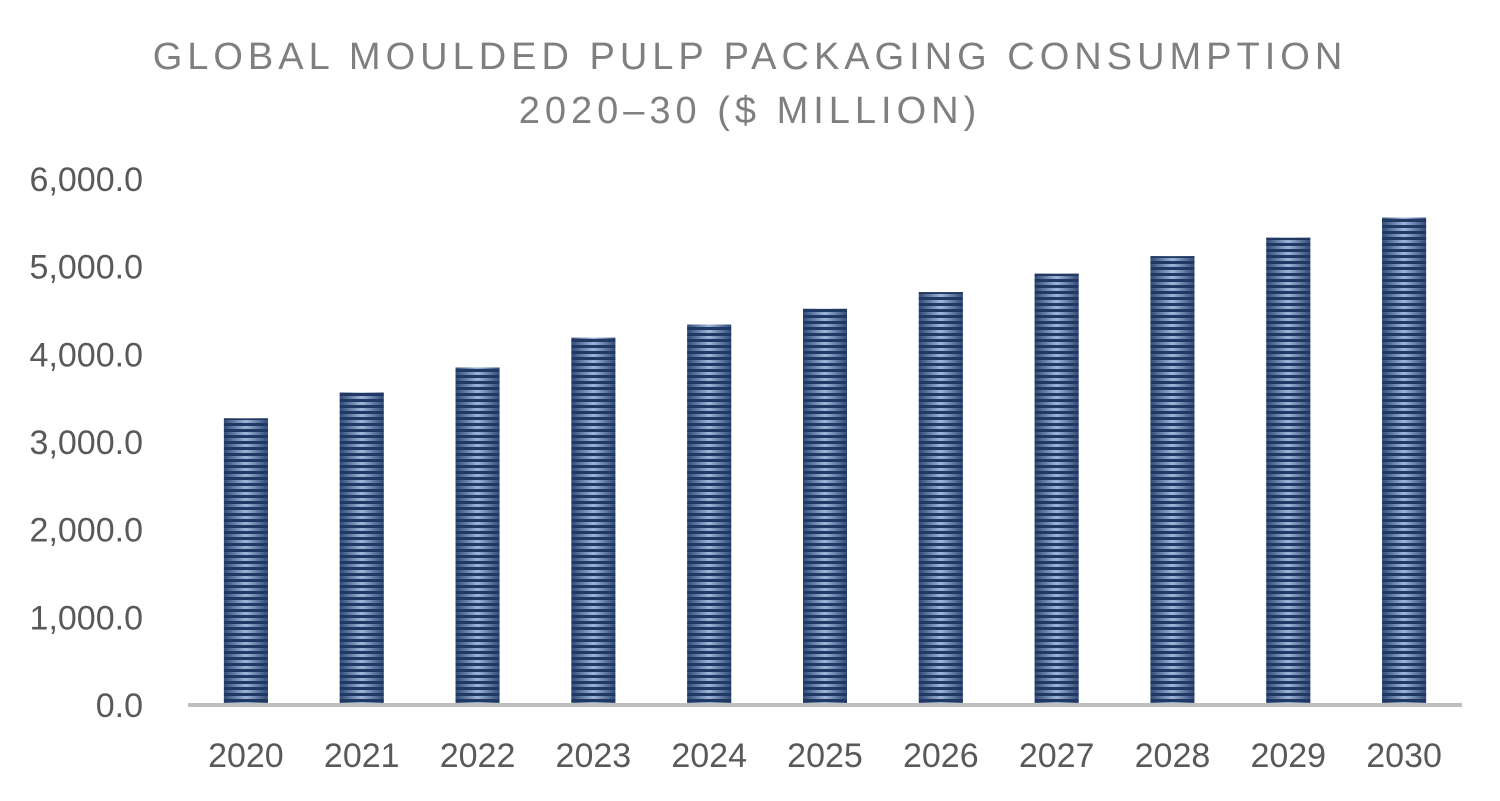  I want to click on bar-2027, so click(1056, 489).